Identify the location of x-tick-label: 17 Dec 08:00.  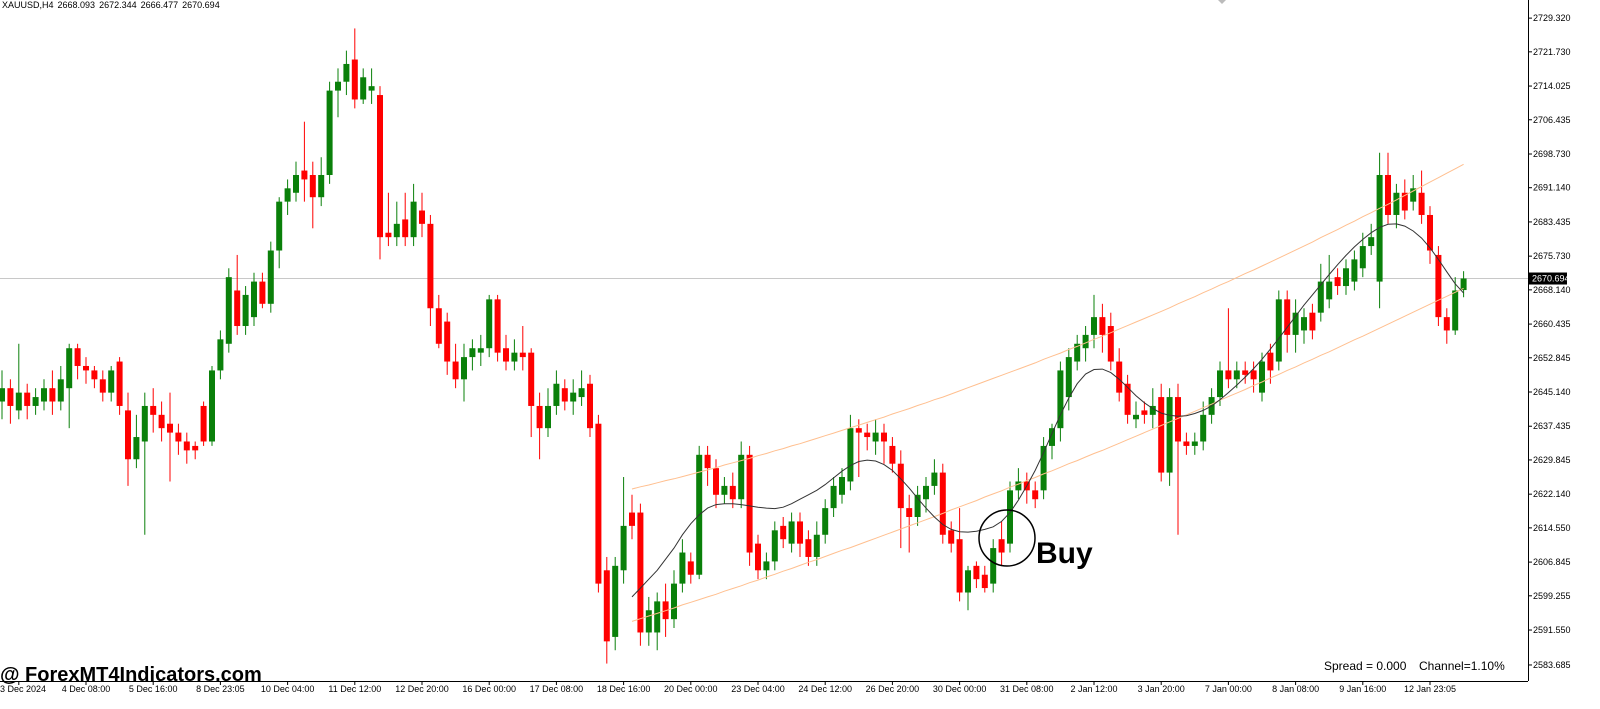
(557, 689).